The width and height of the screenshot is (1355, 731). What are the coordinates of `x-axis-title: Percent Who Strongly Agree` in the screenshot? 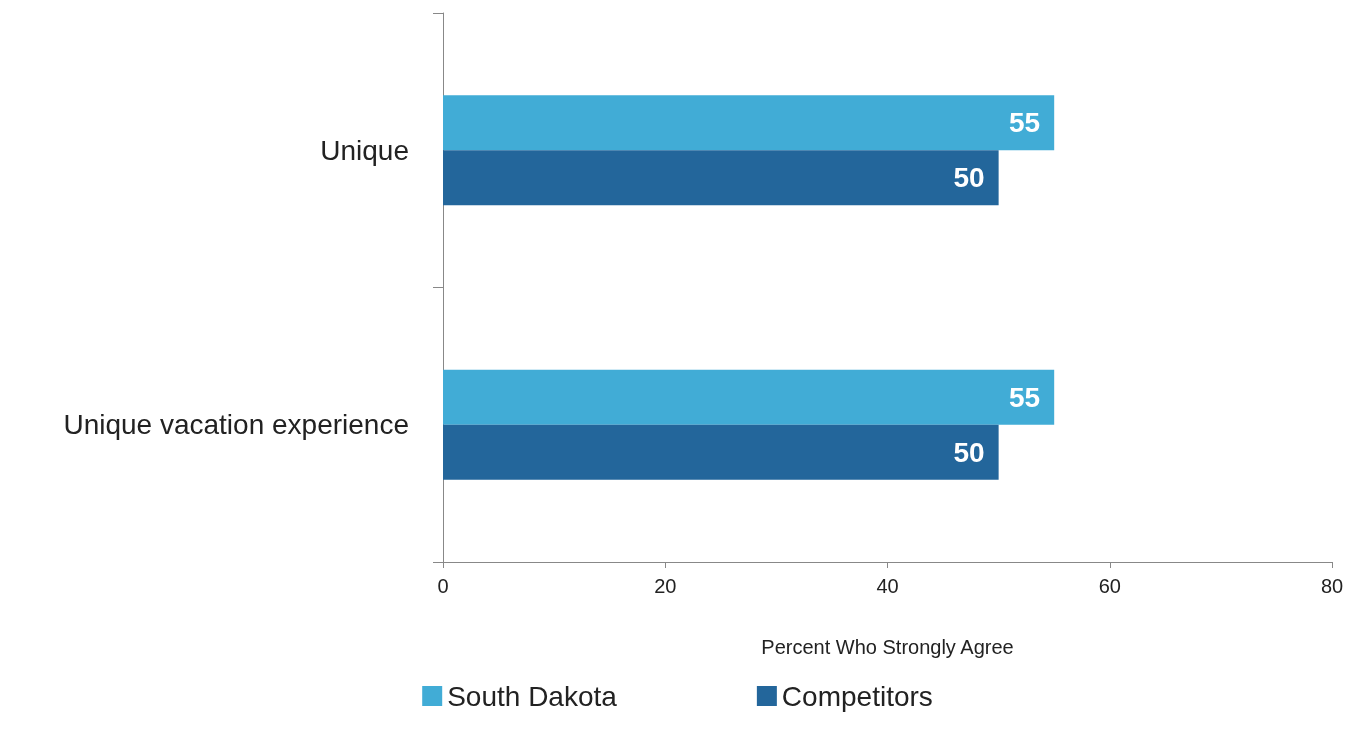 It's located at (887, 647).